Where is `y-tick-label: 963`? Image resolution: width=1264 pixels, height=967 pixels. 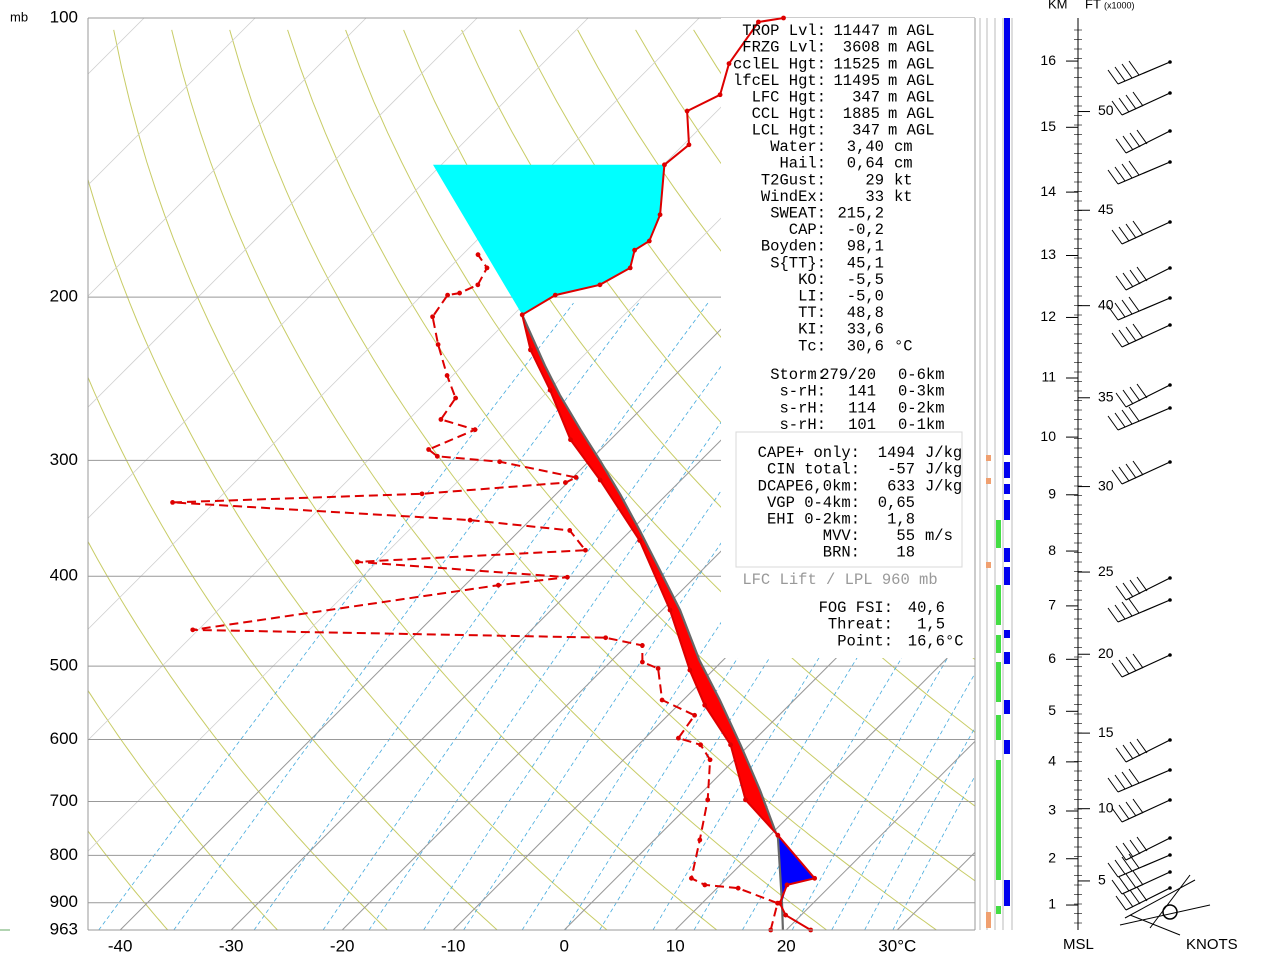 y-tick-label: 963 is located at coordinates (64, 928).